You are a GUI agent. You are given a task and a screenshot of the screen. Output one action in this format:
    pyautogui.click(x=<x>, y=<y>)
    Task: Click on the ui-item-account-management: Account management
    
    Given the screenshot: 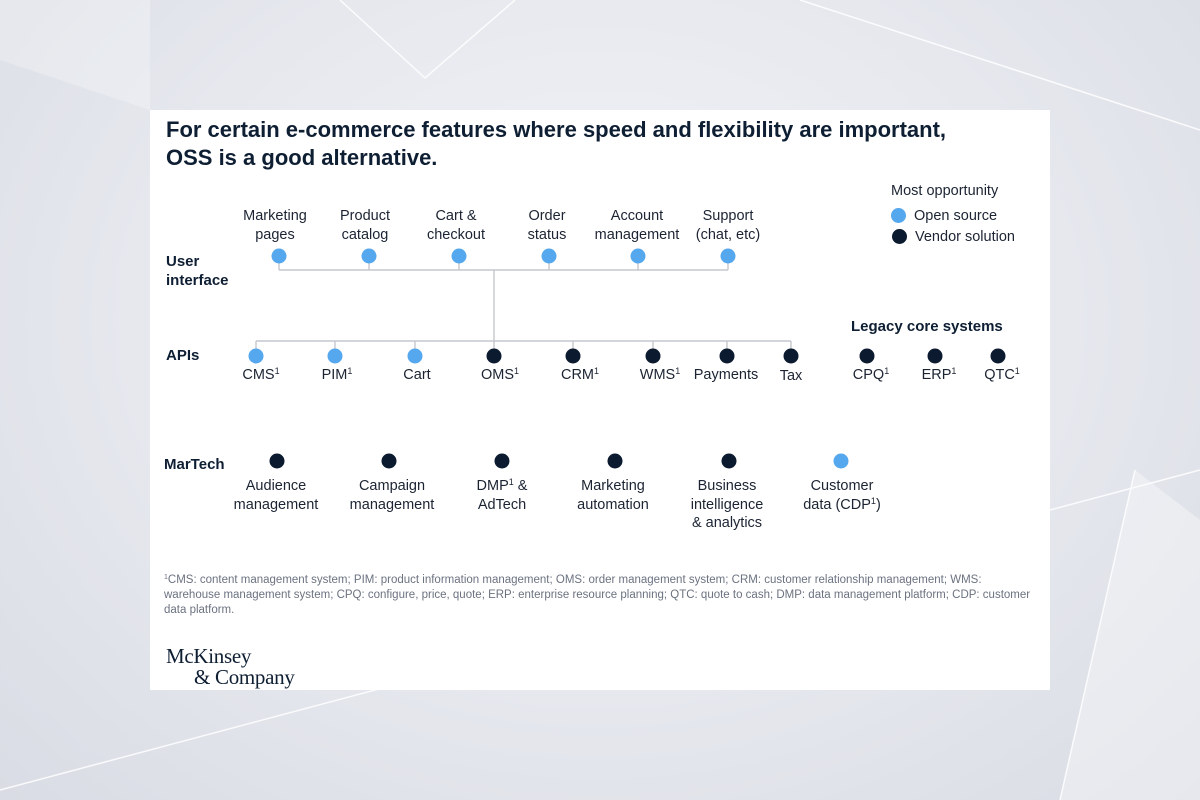 What is the action you would take?
    pyautogui.click(x=637, y=225)
    